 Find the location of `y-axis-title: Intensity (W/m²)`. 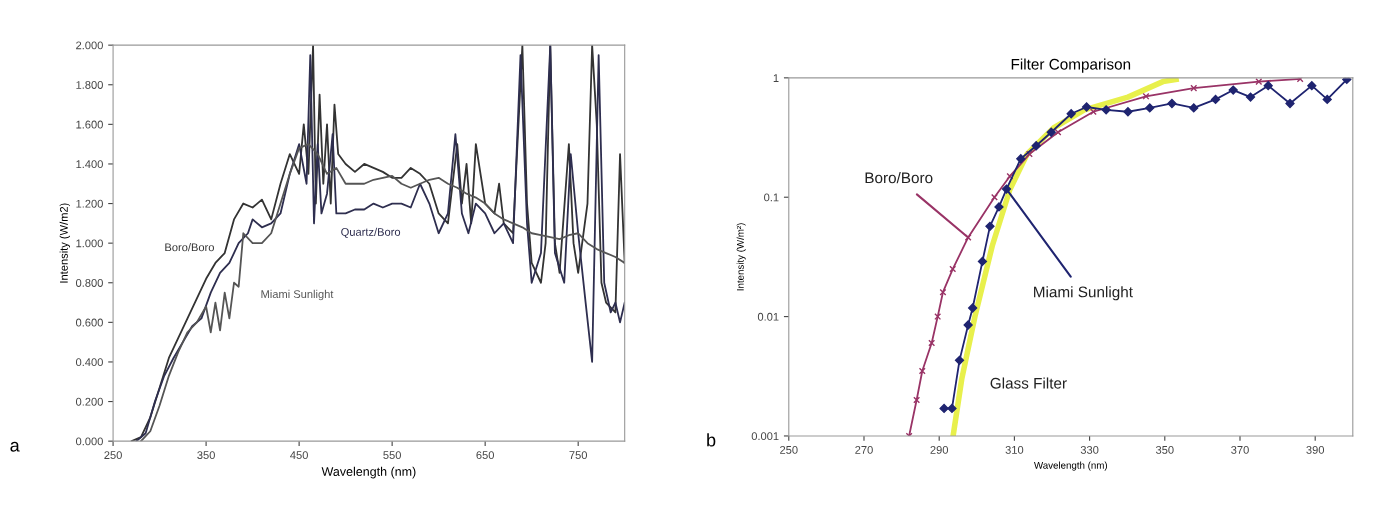

y-axis-title: Intensity (W/m²) is located at coordinates (741, 257).